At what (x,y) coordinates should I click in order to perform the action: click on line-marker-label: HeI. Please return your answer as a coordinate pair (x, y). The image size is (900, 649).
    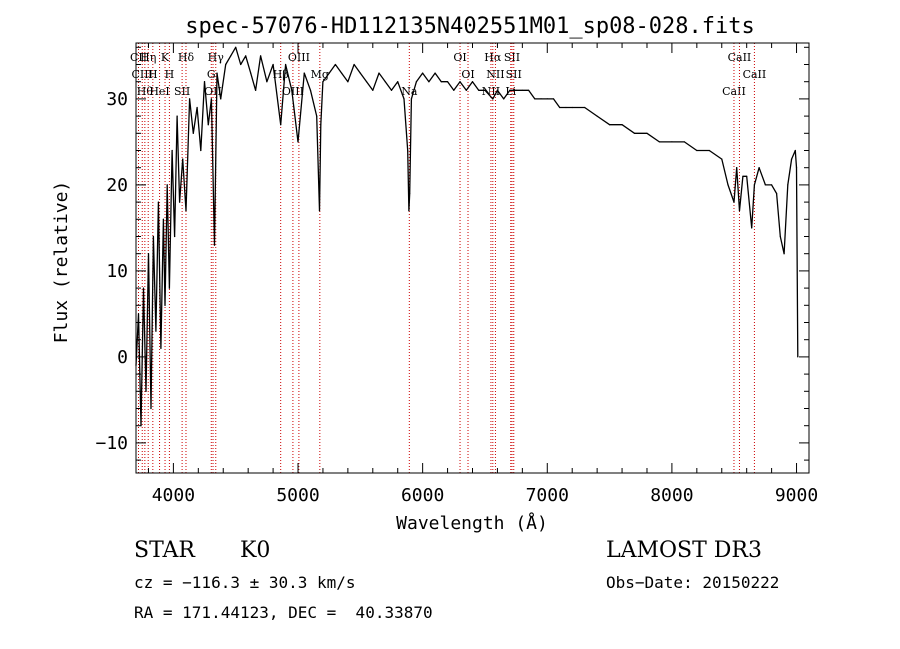
    Looking at the image, I should click on (159, 91).